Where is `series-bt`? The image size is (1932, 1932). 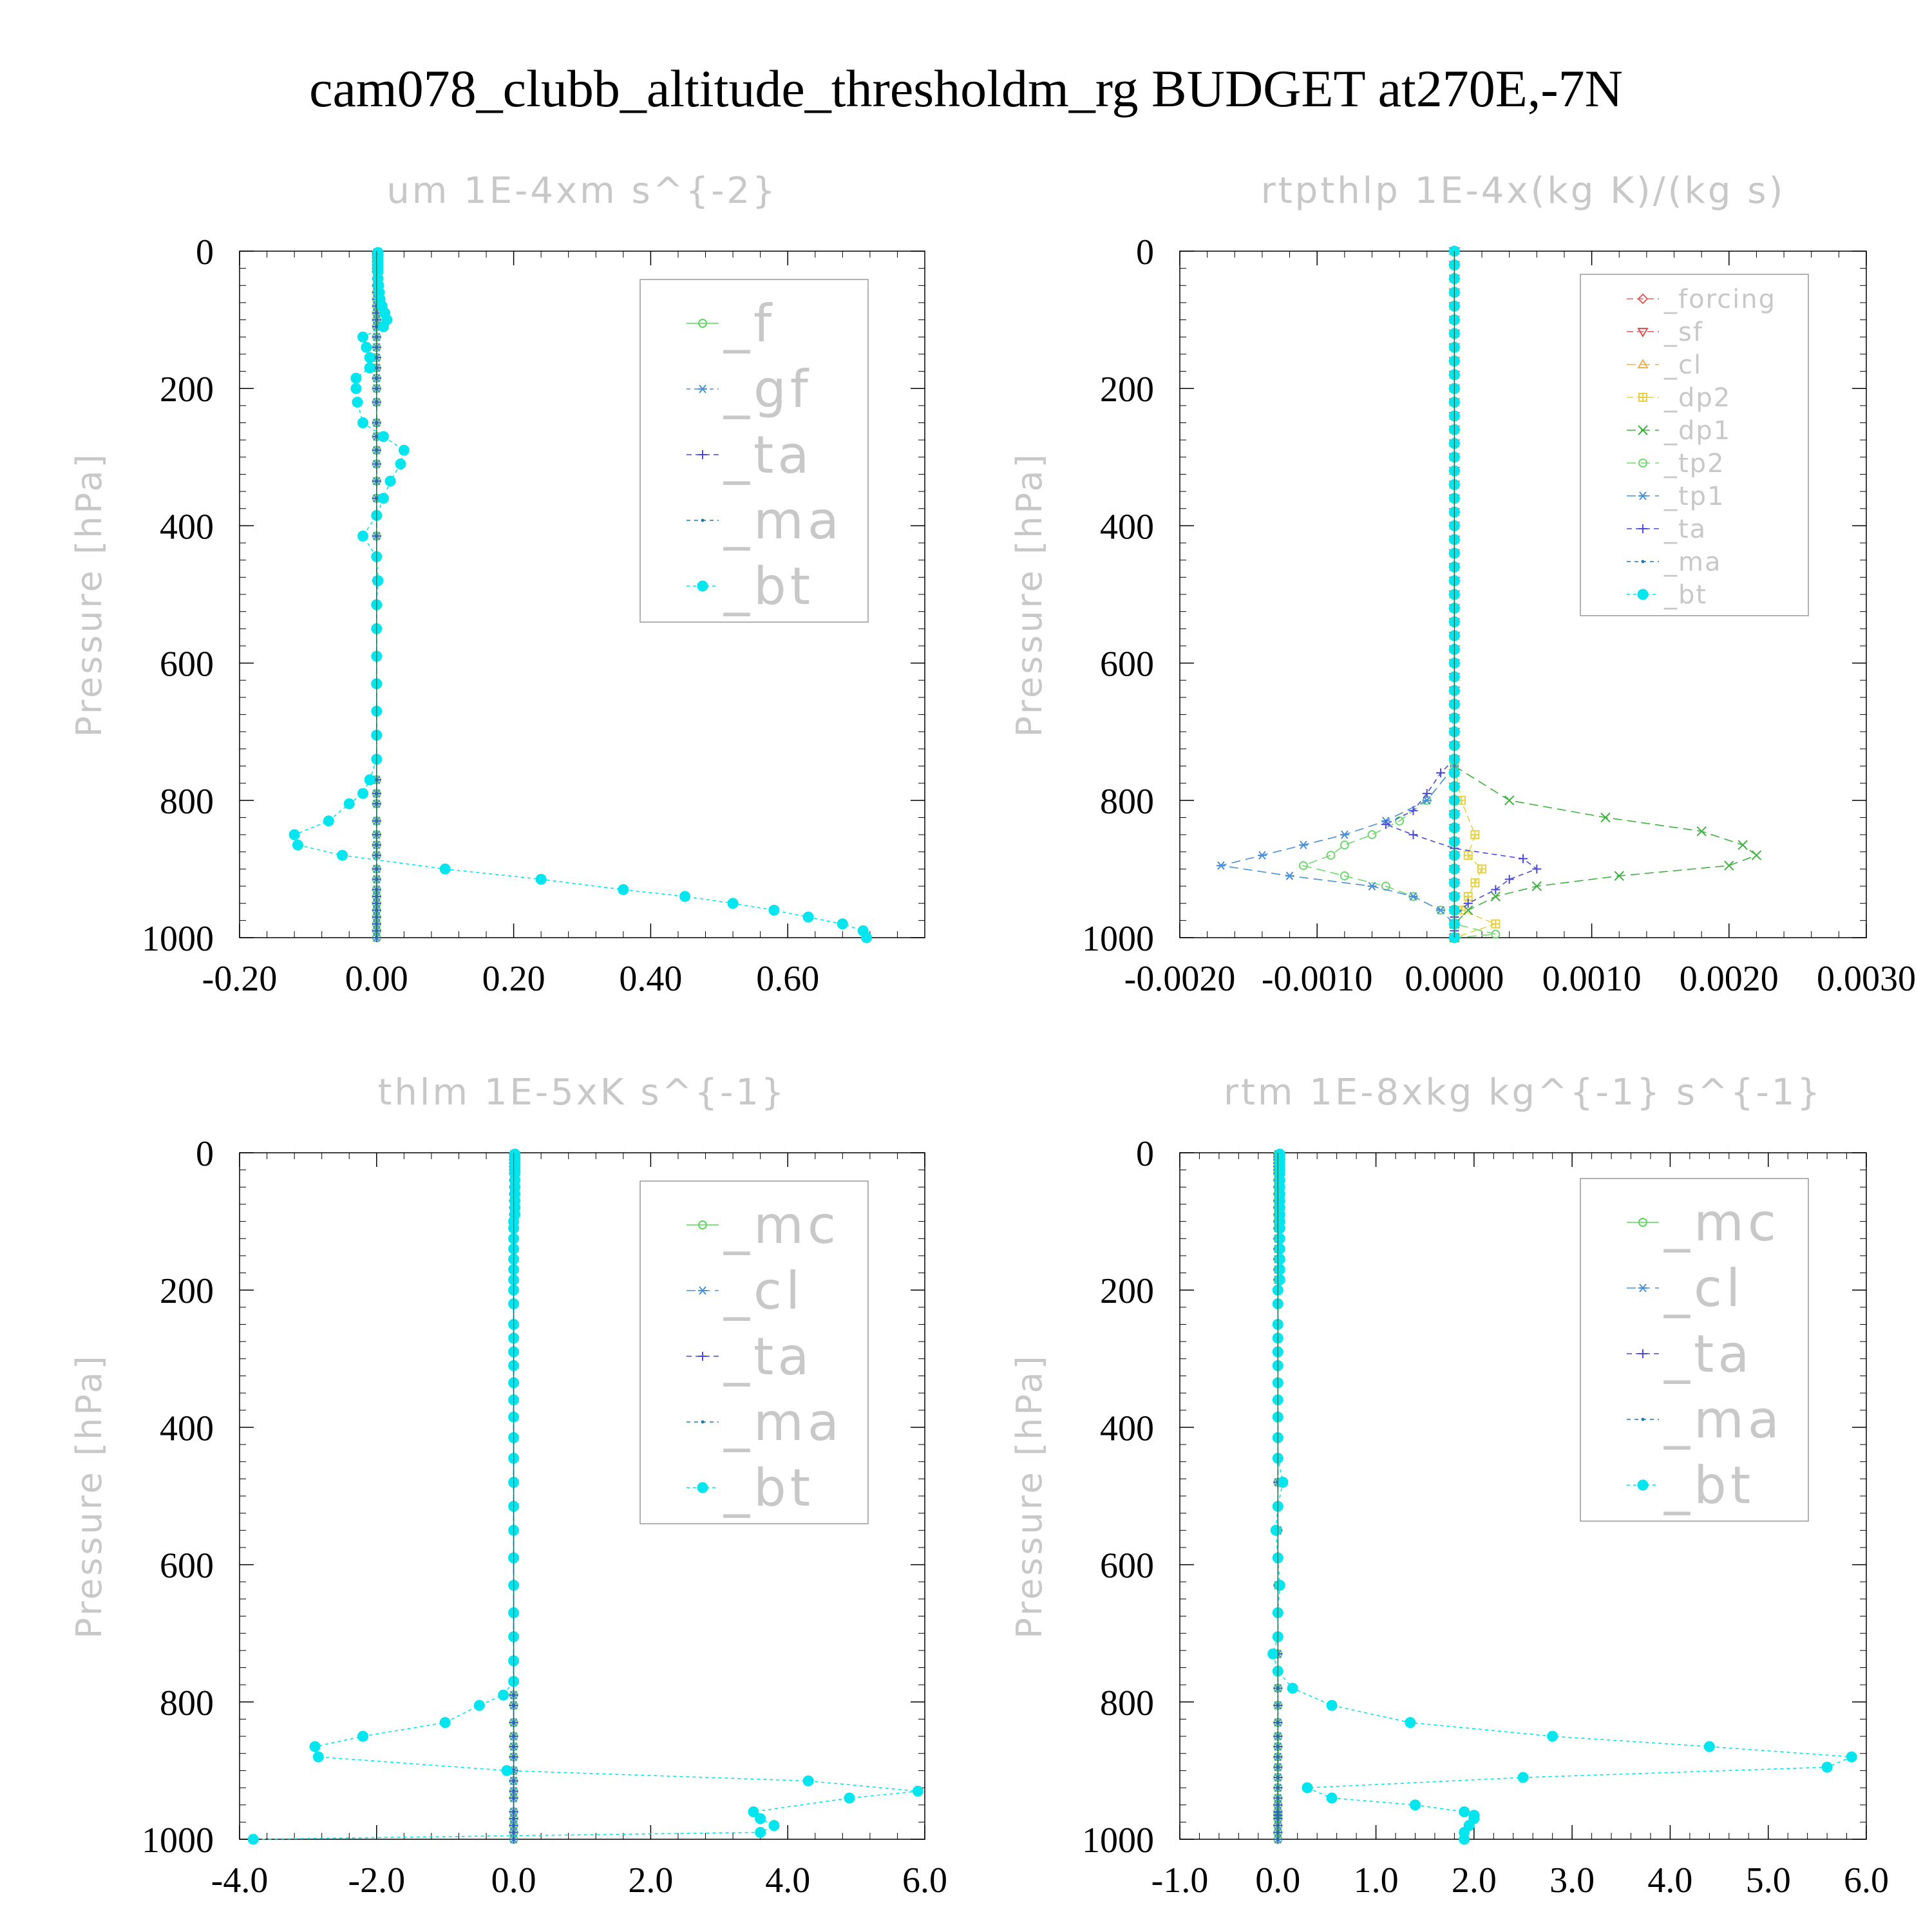 series-bt is located at coordinates (581, 595).